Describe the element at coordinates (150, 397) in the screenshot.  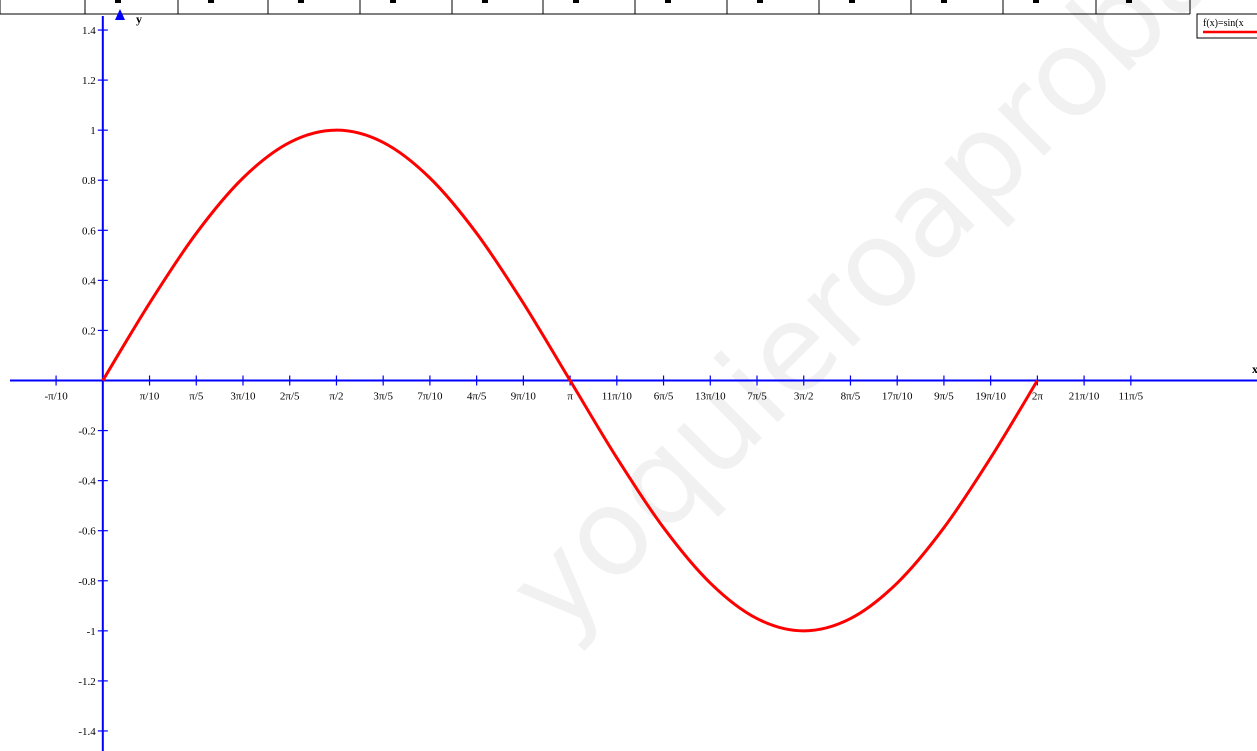
I see `x-tick-label: π/10` at that location.